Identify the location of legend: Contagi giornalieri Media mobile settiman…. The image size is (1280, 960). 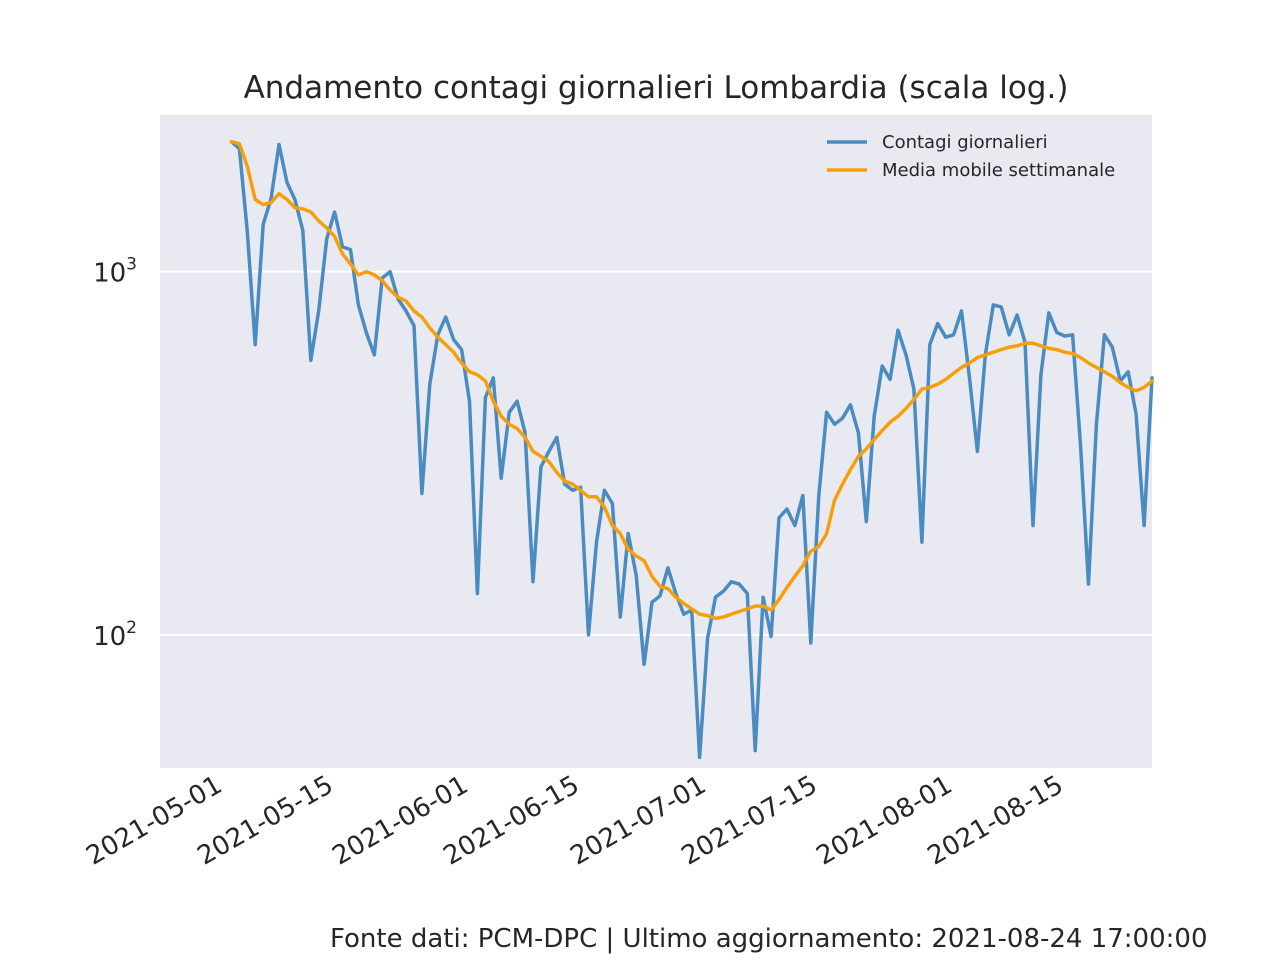
(971, 156).